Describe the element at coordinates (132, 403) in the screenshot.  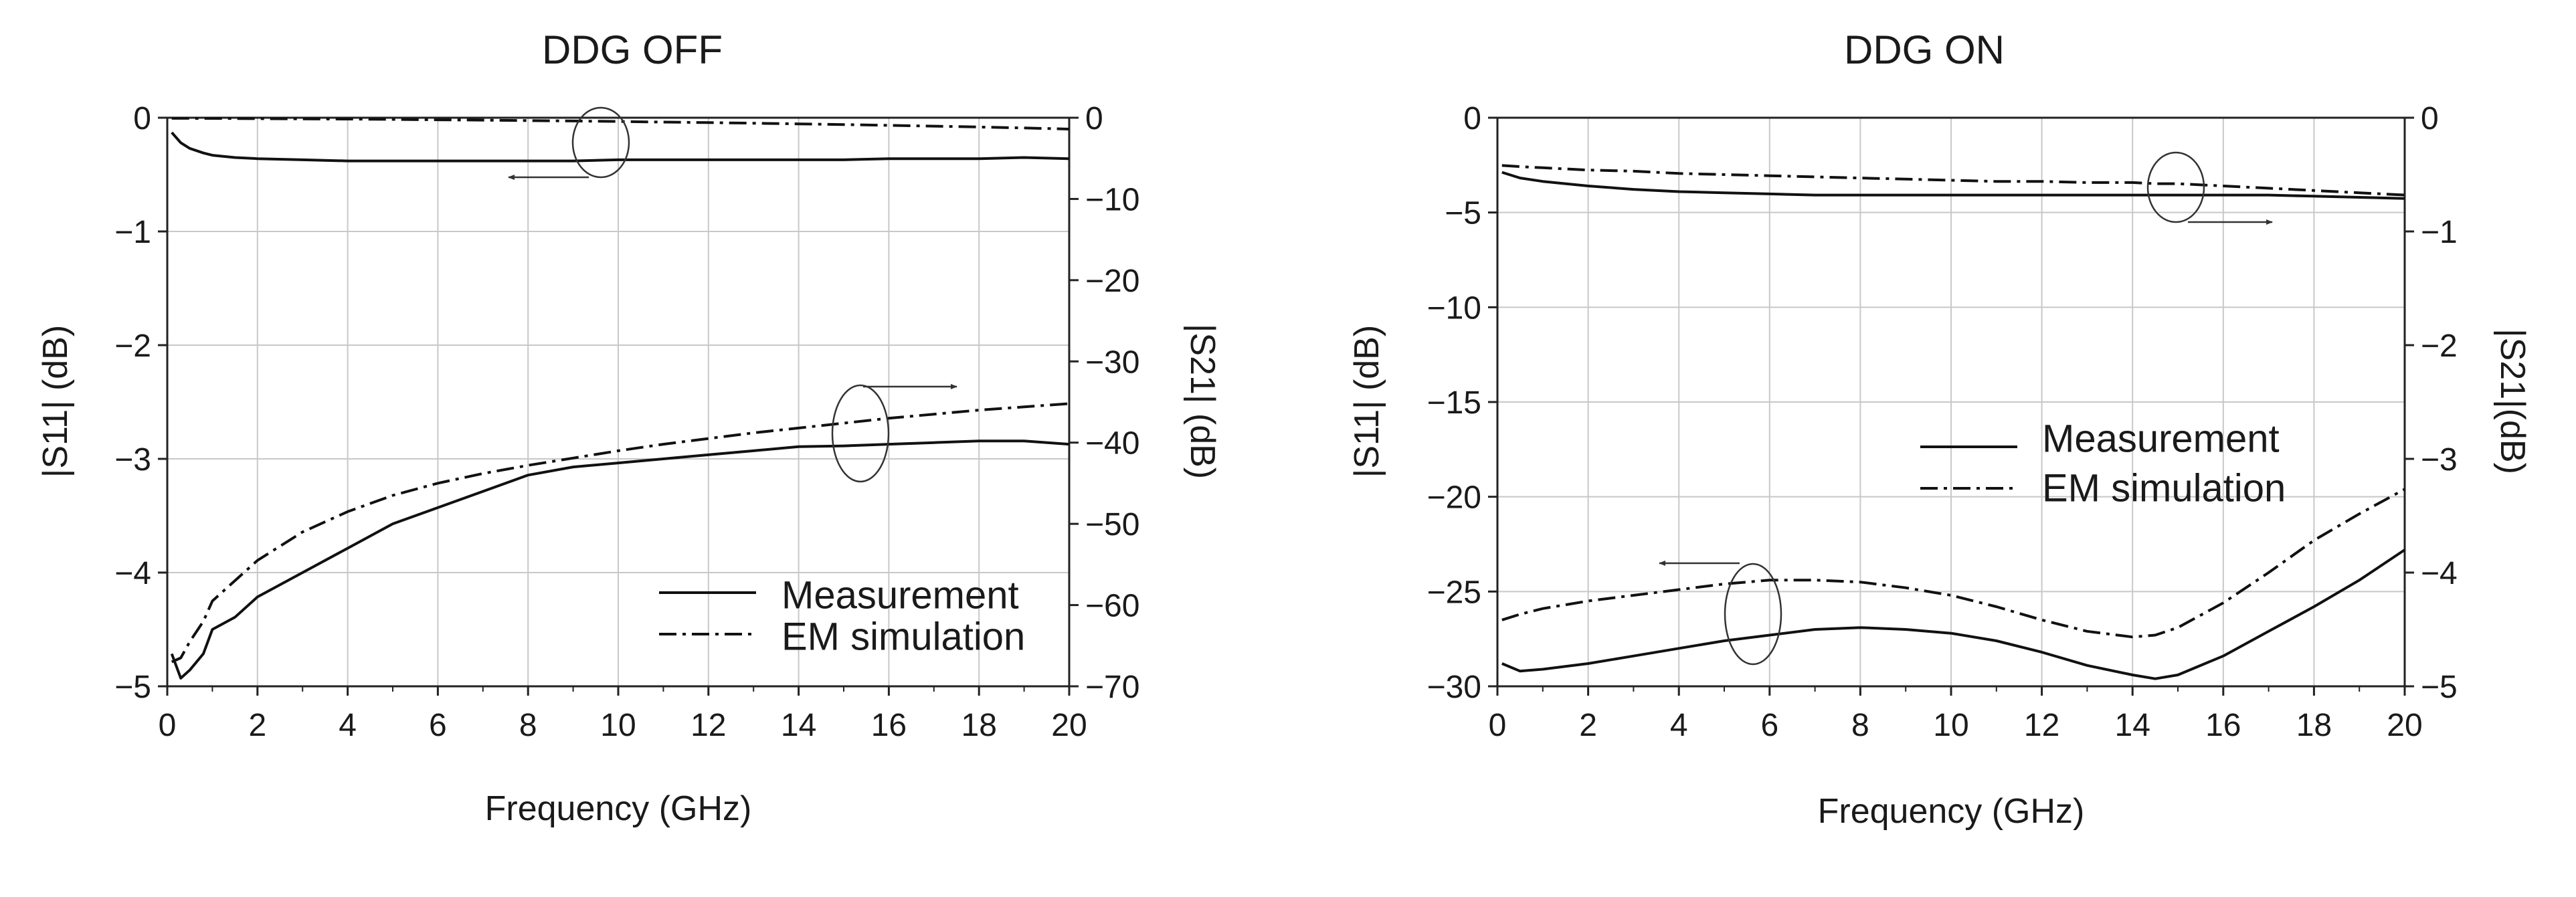
I see `left-tick-labels: 0 −1 −2 −3 −4 −5` at that location.